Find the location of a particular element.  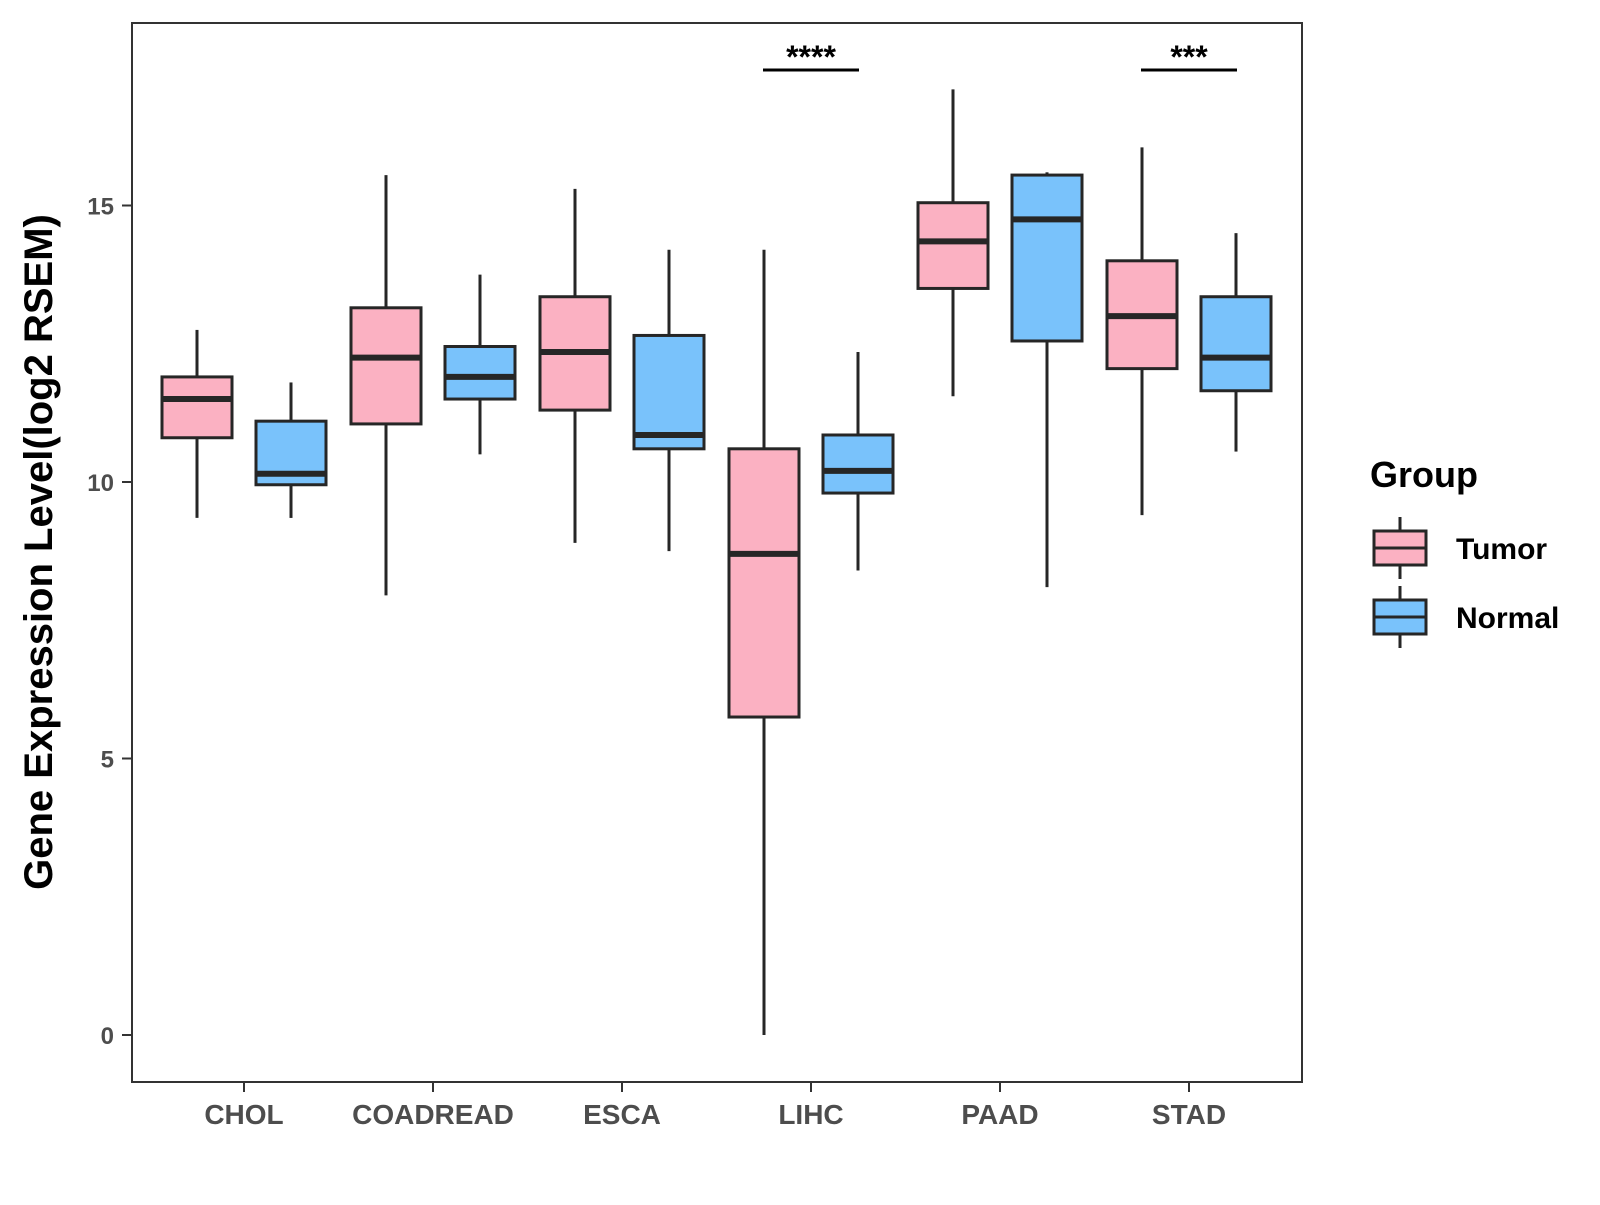

x-tick-label-lihc: LIHC is located at coordinates (810, 1114).